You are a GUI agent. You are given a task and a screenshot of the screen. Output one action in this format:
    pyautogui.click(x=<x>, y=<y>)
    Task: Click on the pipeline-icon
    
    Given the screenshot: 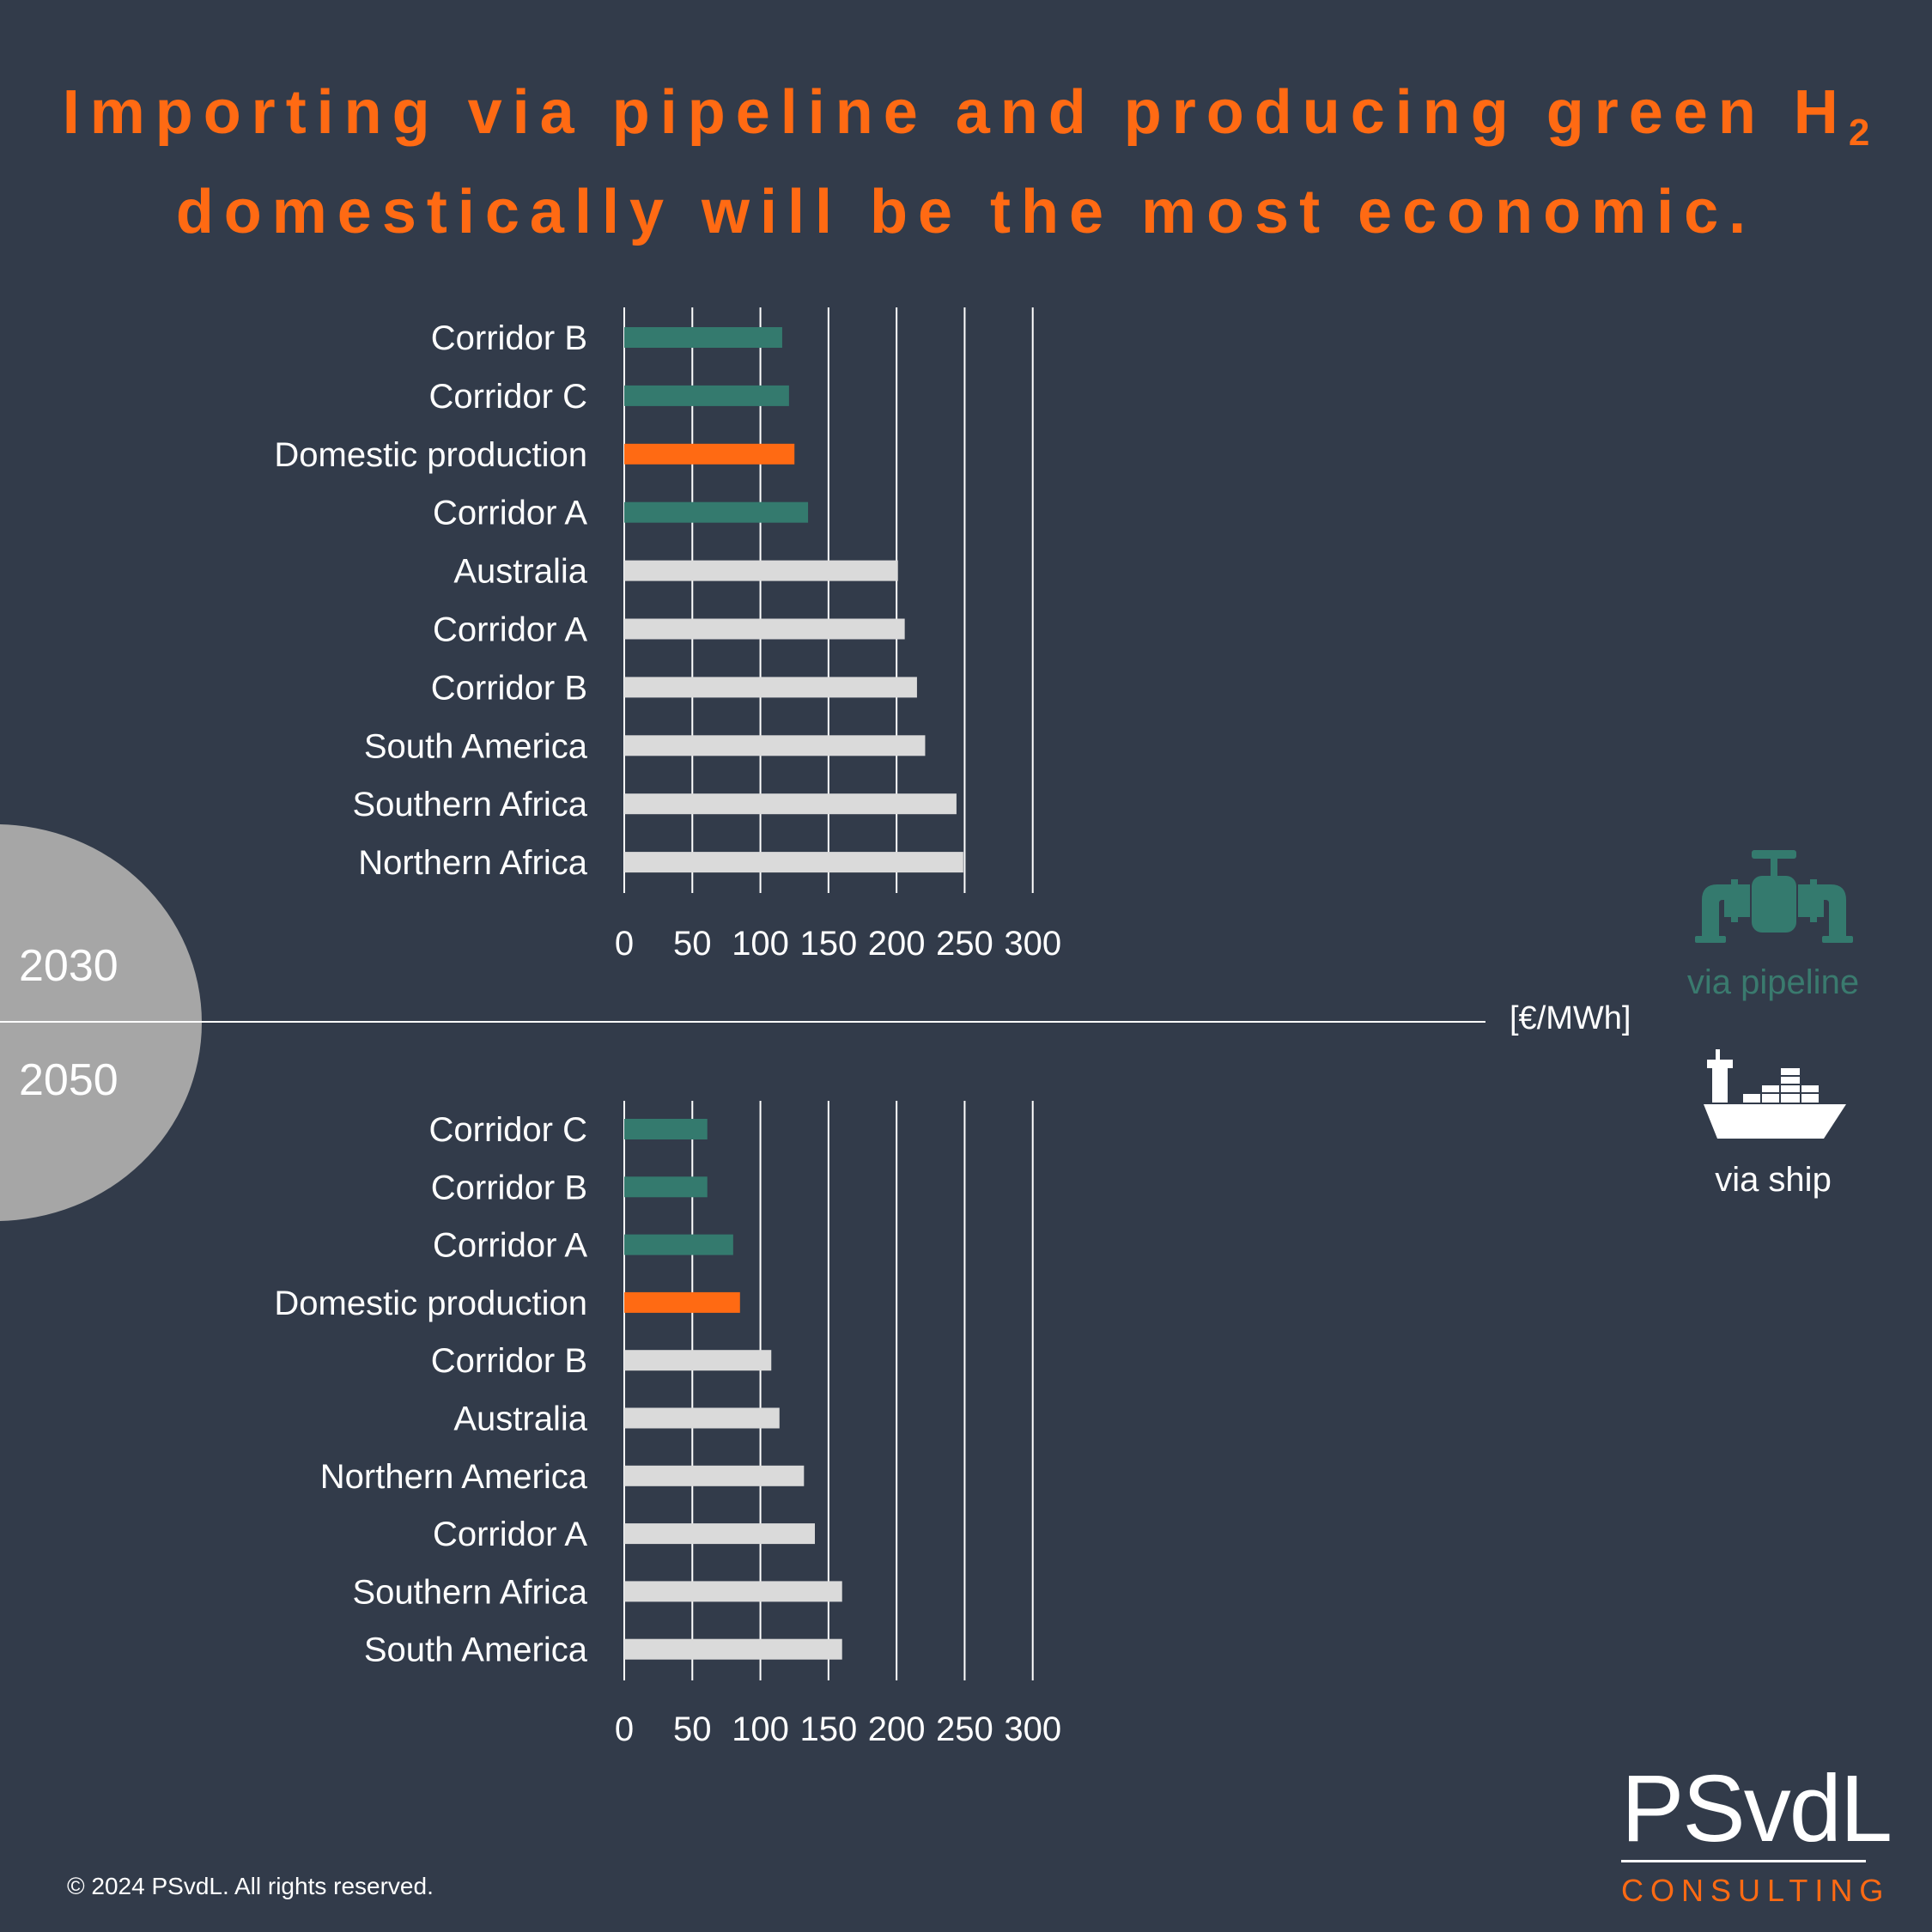 What is the action you would take?
    pyautogui.click(x=1775, y=902)
    